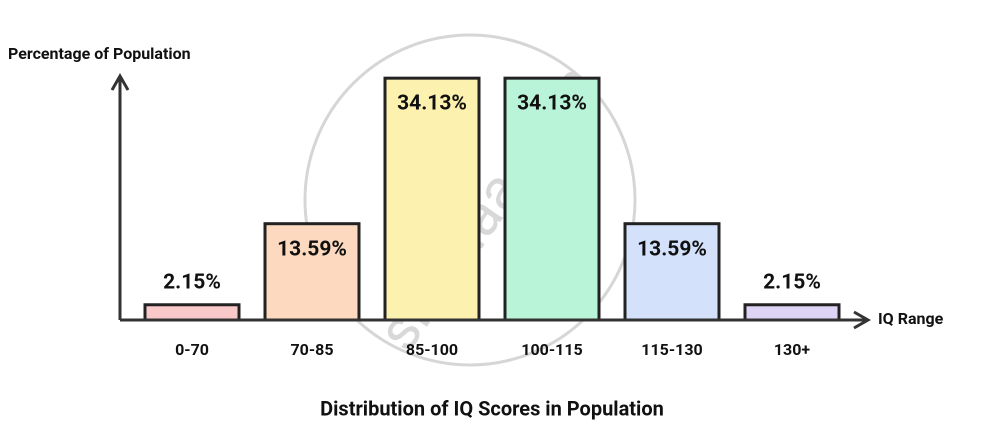 The image size is (996, 432). What do you see at coordinates (862, 320) in the screenshot?
I see `x-axis-arrow` at bounding box center [862, 320].